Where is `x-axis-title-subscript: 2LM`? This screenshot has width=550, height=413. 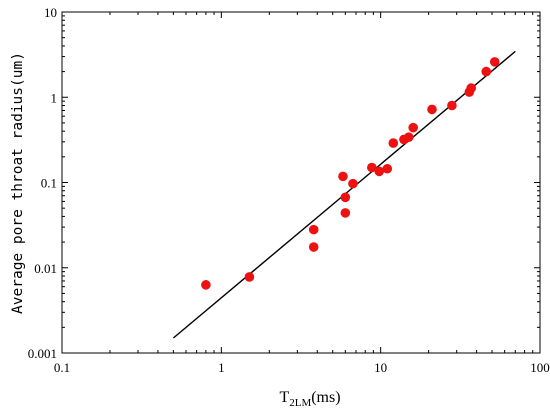 x-axis-title-subscript: 2LM is located at coordinates (300, 403).